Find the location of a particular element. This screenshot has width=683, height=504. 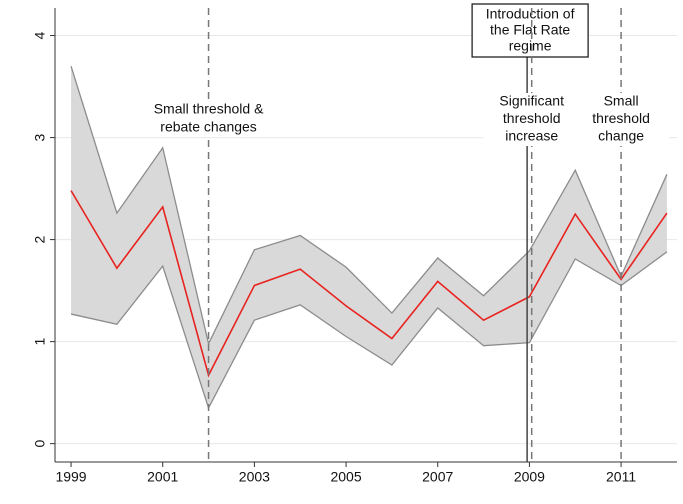

y-tick-label: 0 is located at coordinates (40, 444).